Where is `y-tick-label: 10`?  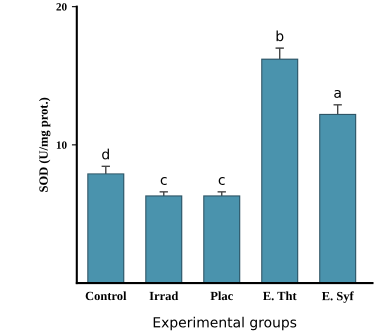
y-tick-label: 10 is located at coordinates (61, 145).